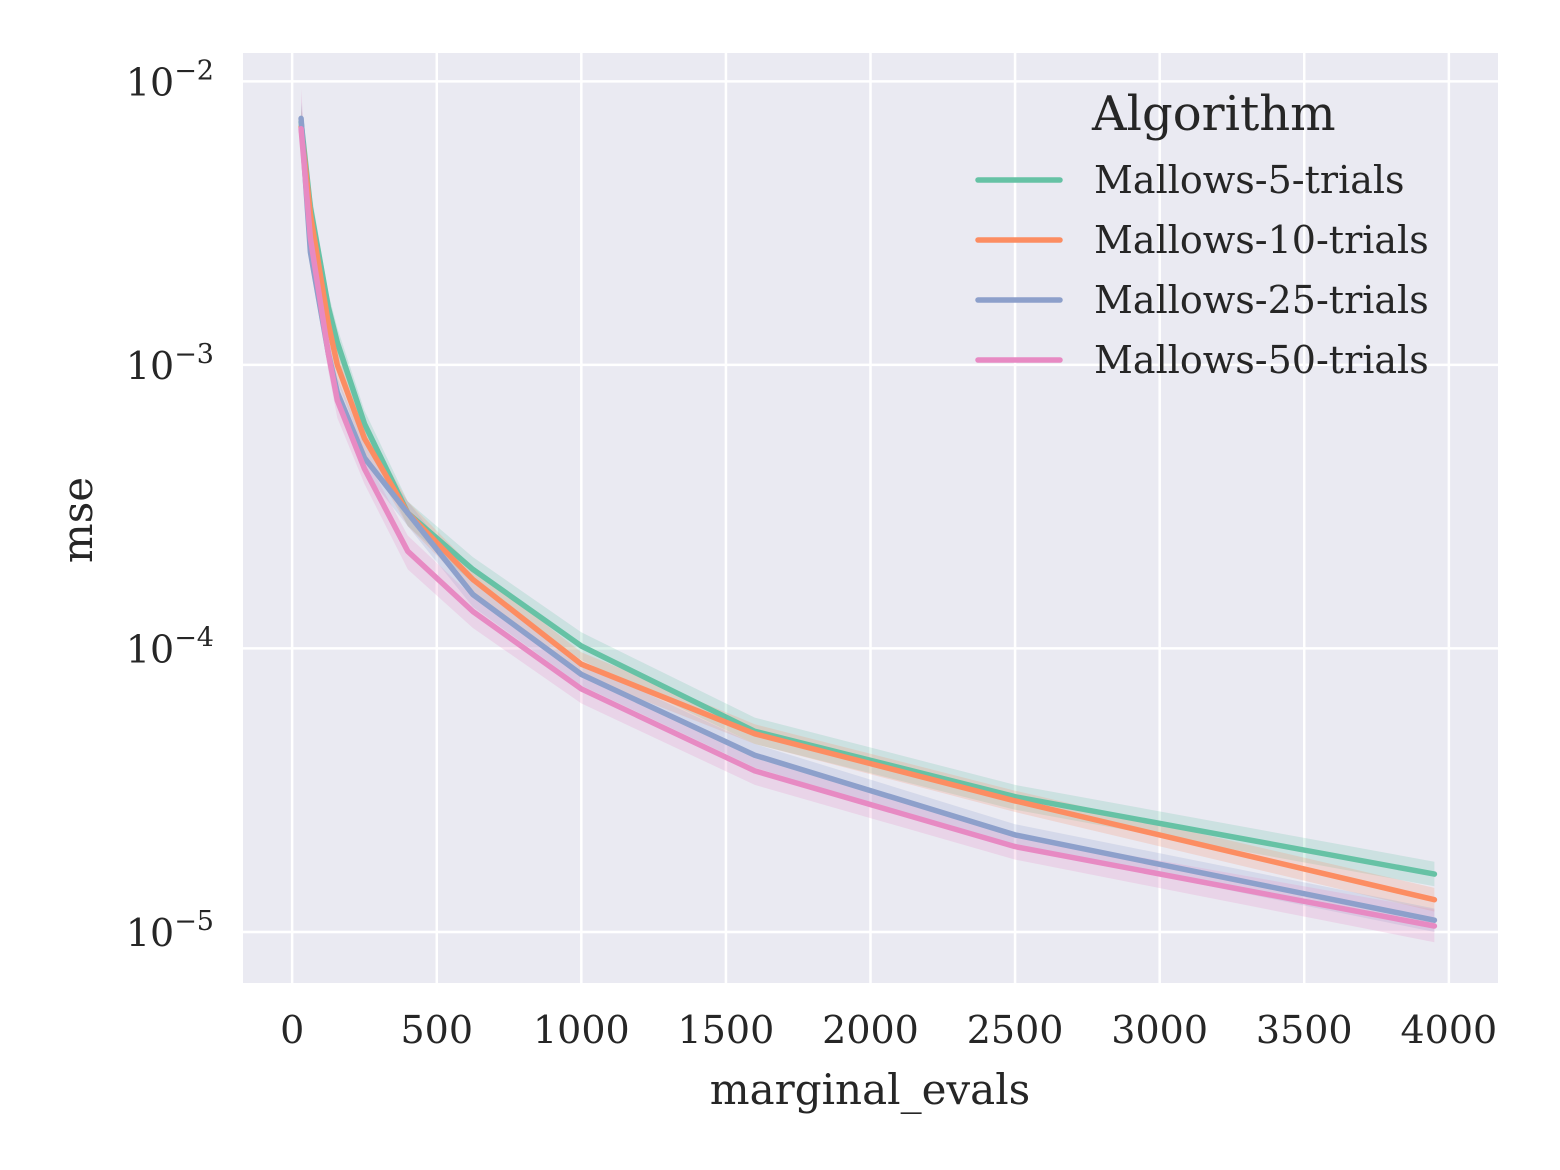 This screenshot has width=1560, height=1170. Describe the element at coordinates (1448, 1030) in the screenshot. I see `x-tick-label: 4000` at that location.